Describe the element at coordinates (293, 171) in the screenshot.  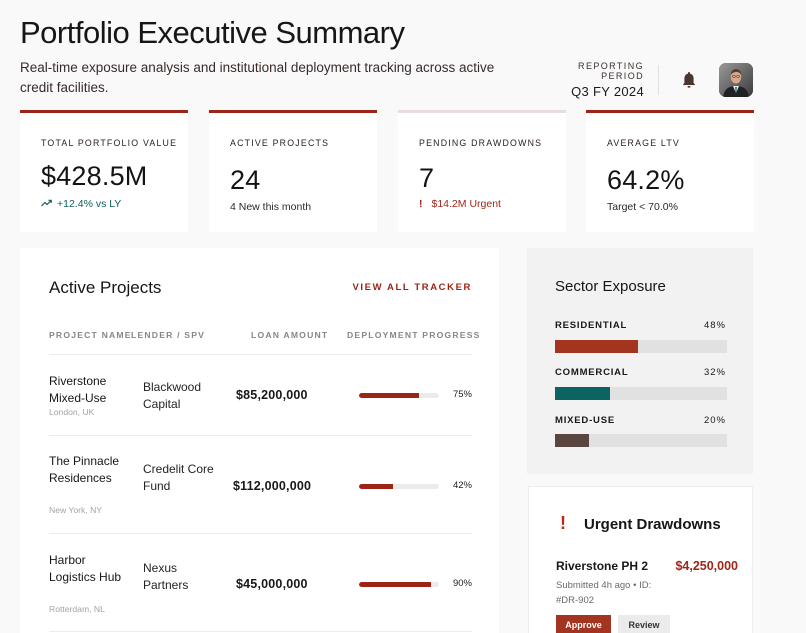
I see `kpi-card-active-projects: ACTIVE PROJECTS 24 4 New this month` at that location.